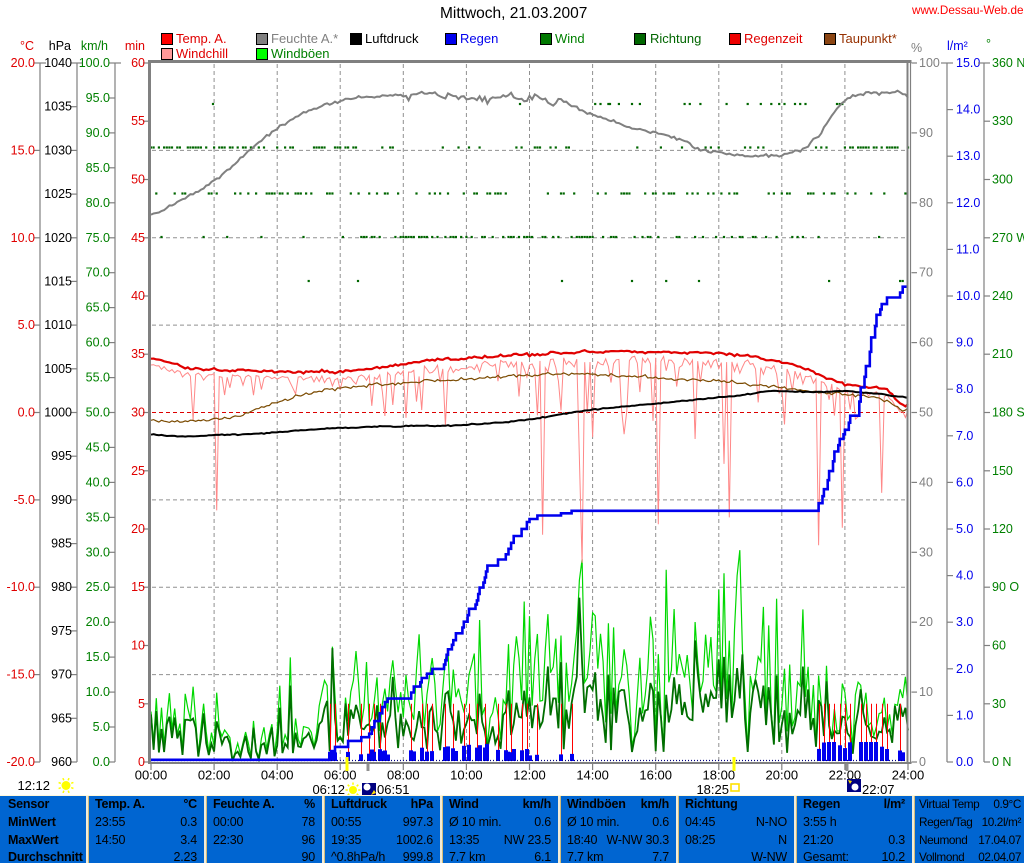 The width and height of the screenshot is (1024, 863). What do you see at coordinates (141, 704) in the screenshot?
I see `svg-text: 5` at bounding box center [141, 704].